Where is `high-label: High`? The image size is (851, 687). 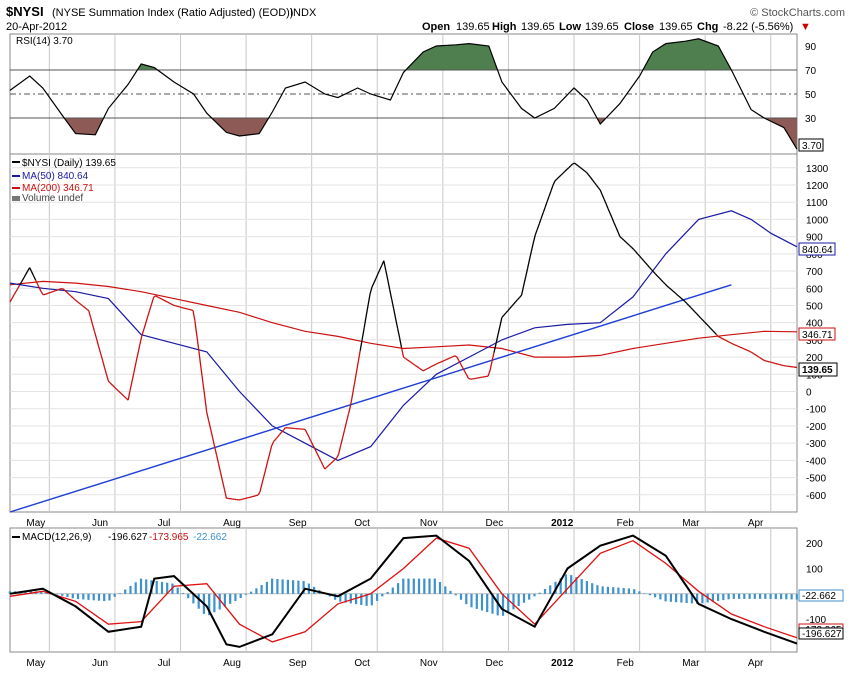
high-label: High is located at coordinates (504, 27).